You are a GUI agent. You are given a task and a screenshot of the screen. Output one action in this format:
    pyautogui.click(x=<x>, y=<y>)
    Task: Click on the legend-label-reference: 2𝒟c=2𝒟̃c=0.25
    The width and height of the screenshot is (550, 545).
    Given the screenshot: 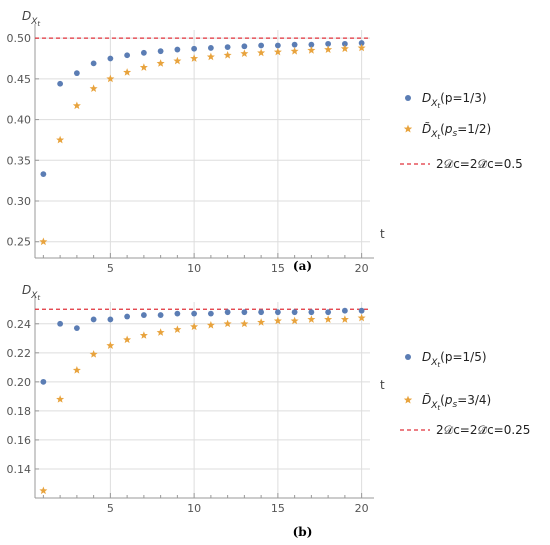 What is the action you would take?
    pyautogui.click(x=483, y=430)
    